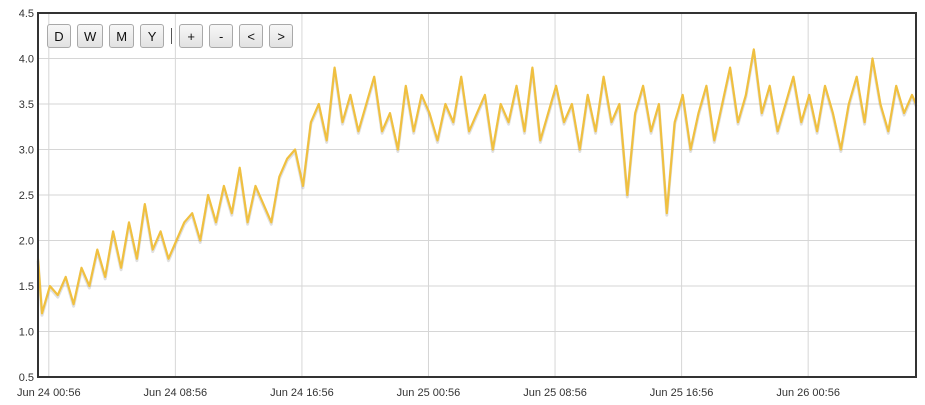 The height and width of the screenshot is (405, 925). Describe the element at coordinates (26, 105) in the screenshot. I see `y-tick-label: 3.5` at that location.